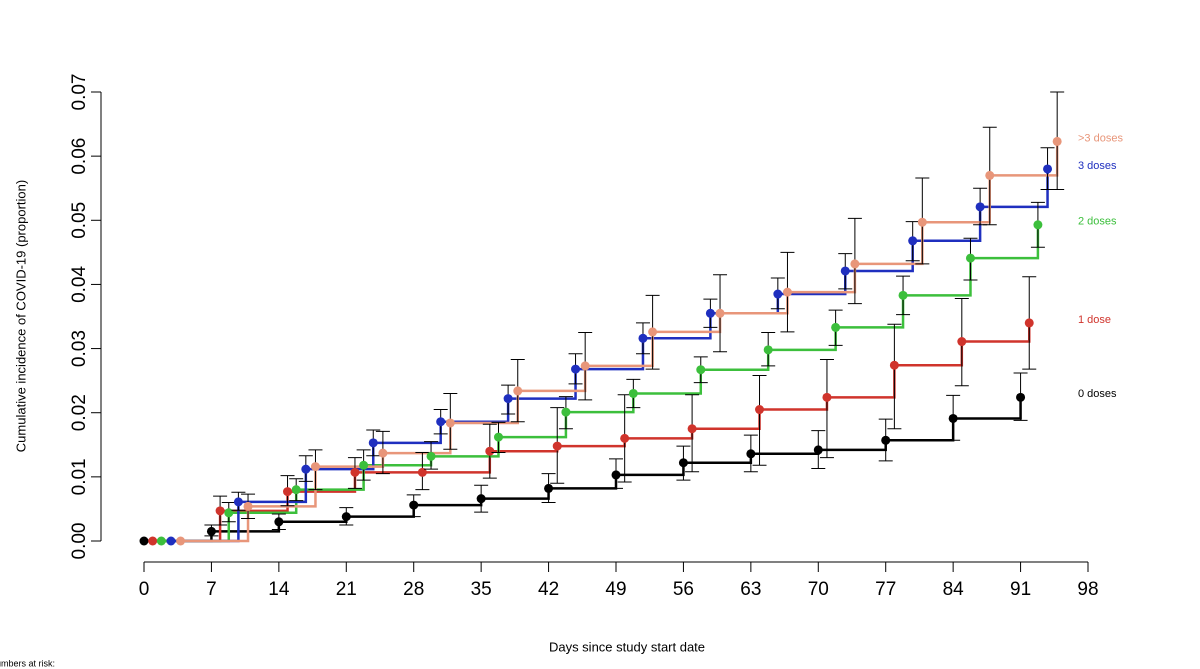  What do you see at coordinates (627, 646) in the screenshot?
I see `x-axis-label: Days since study start date` at bounding box center [627, 646].